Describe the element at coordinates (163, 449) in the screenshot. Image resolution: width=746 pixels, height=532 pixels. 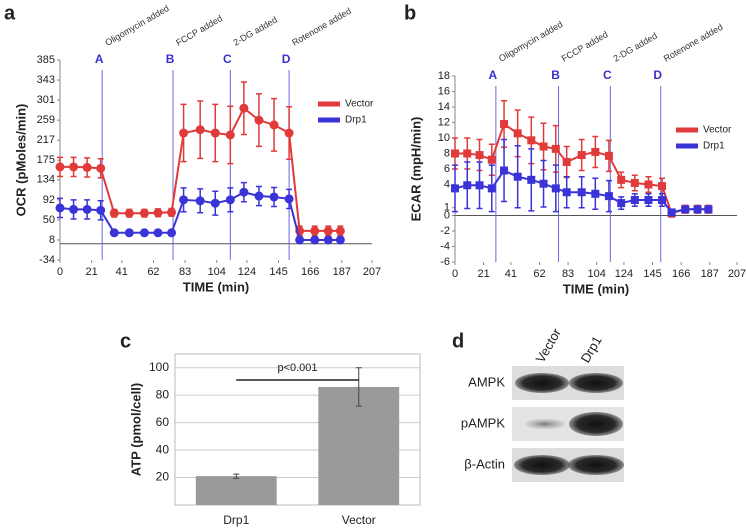
I see `y-tick-label: 40` at that location.